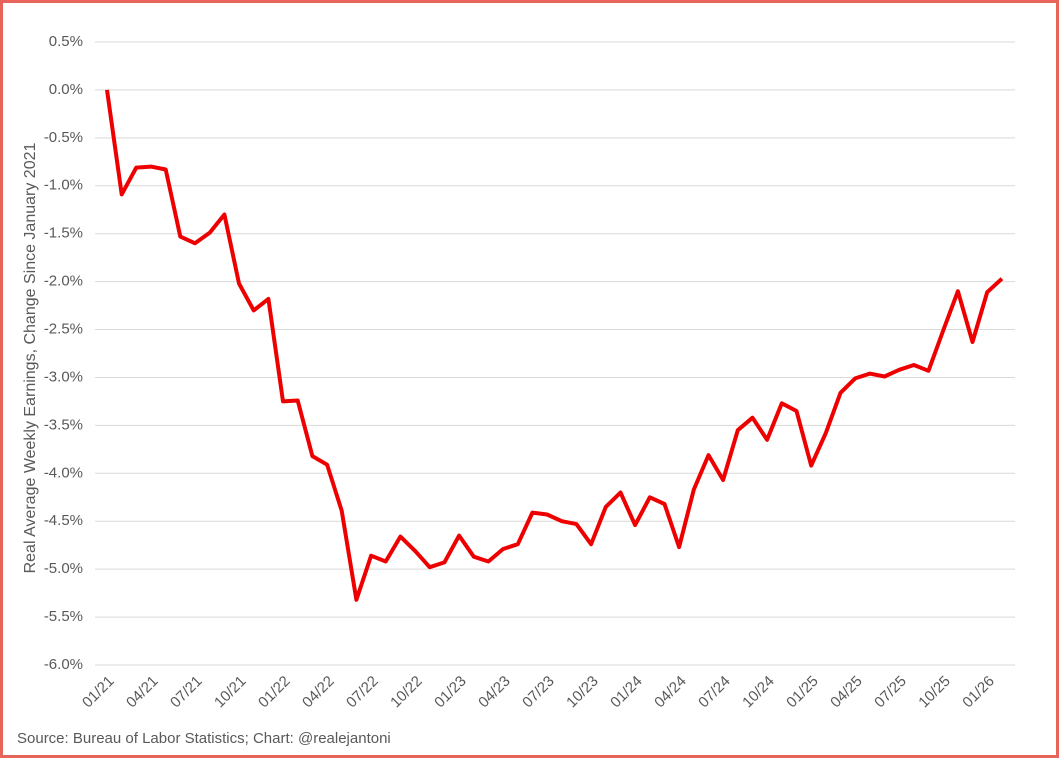 The image size is (1059, 758). What do you see at coordinates (978, 692) in the screenshot?
I see `x-tick-label: 01/26` at bounding box center [978, 692].